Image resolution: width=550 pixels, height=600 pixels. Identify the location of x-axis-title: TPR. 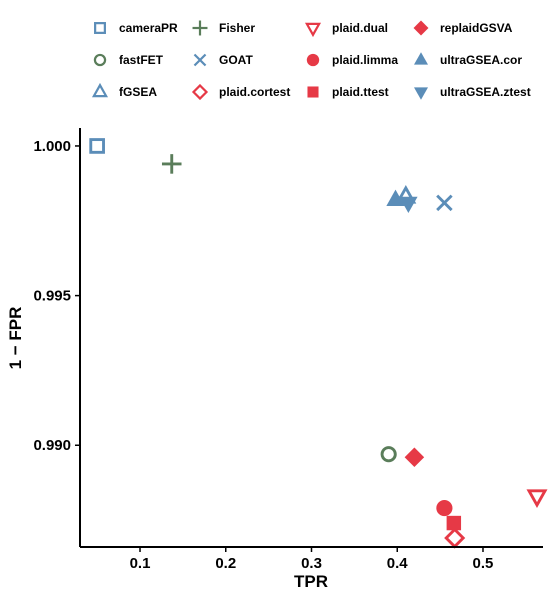
(311, 581).